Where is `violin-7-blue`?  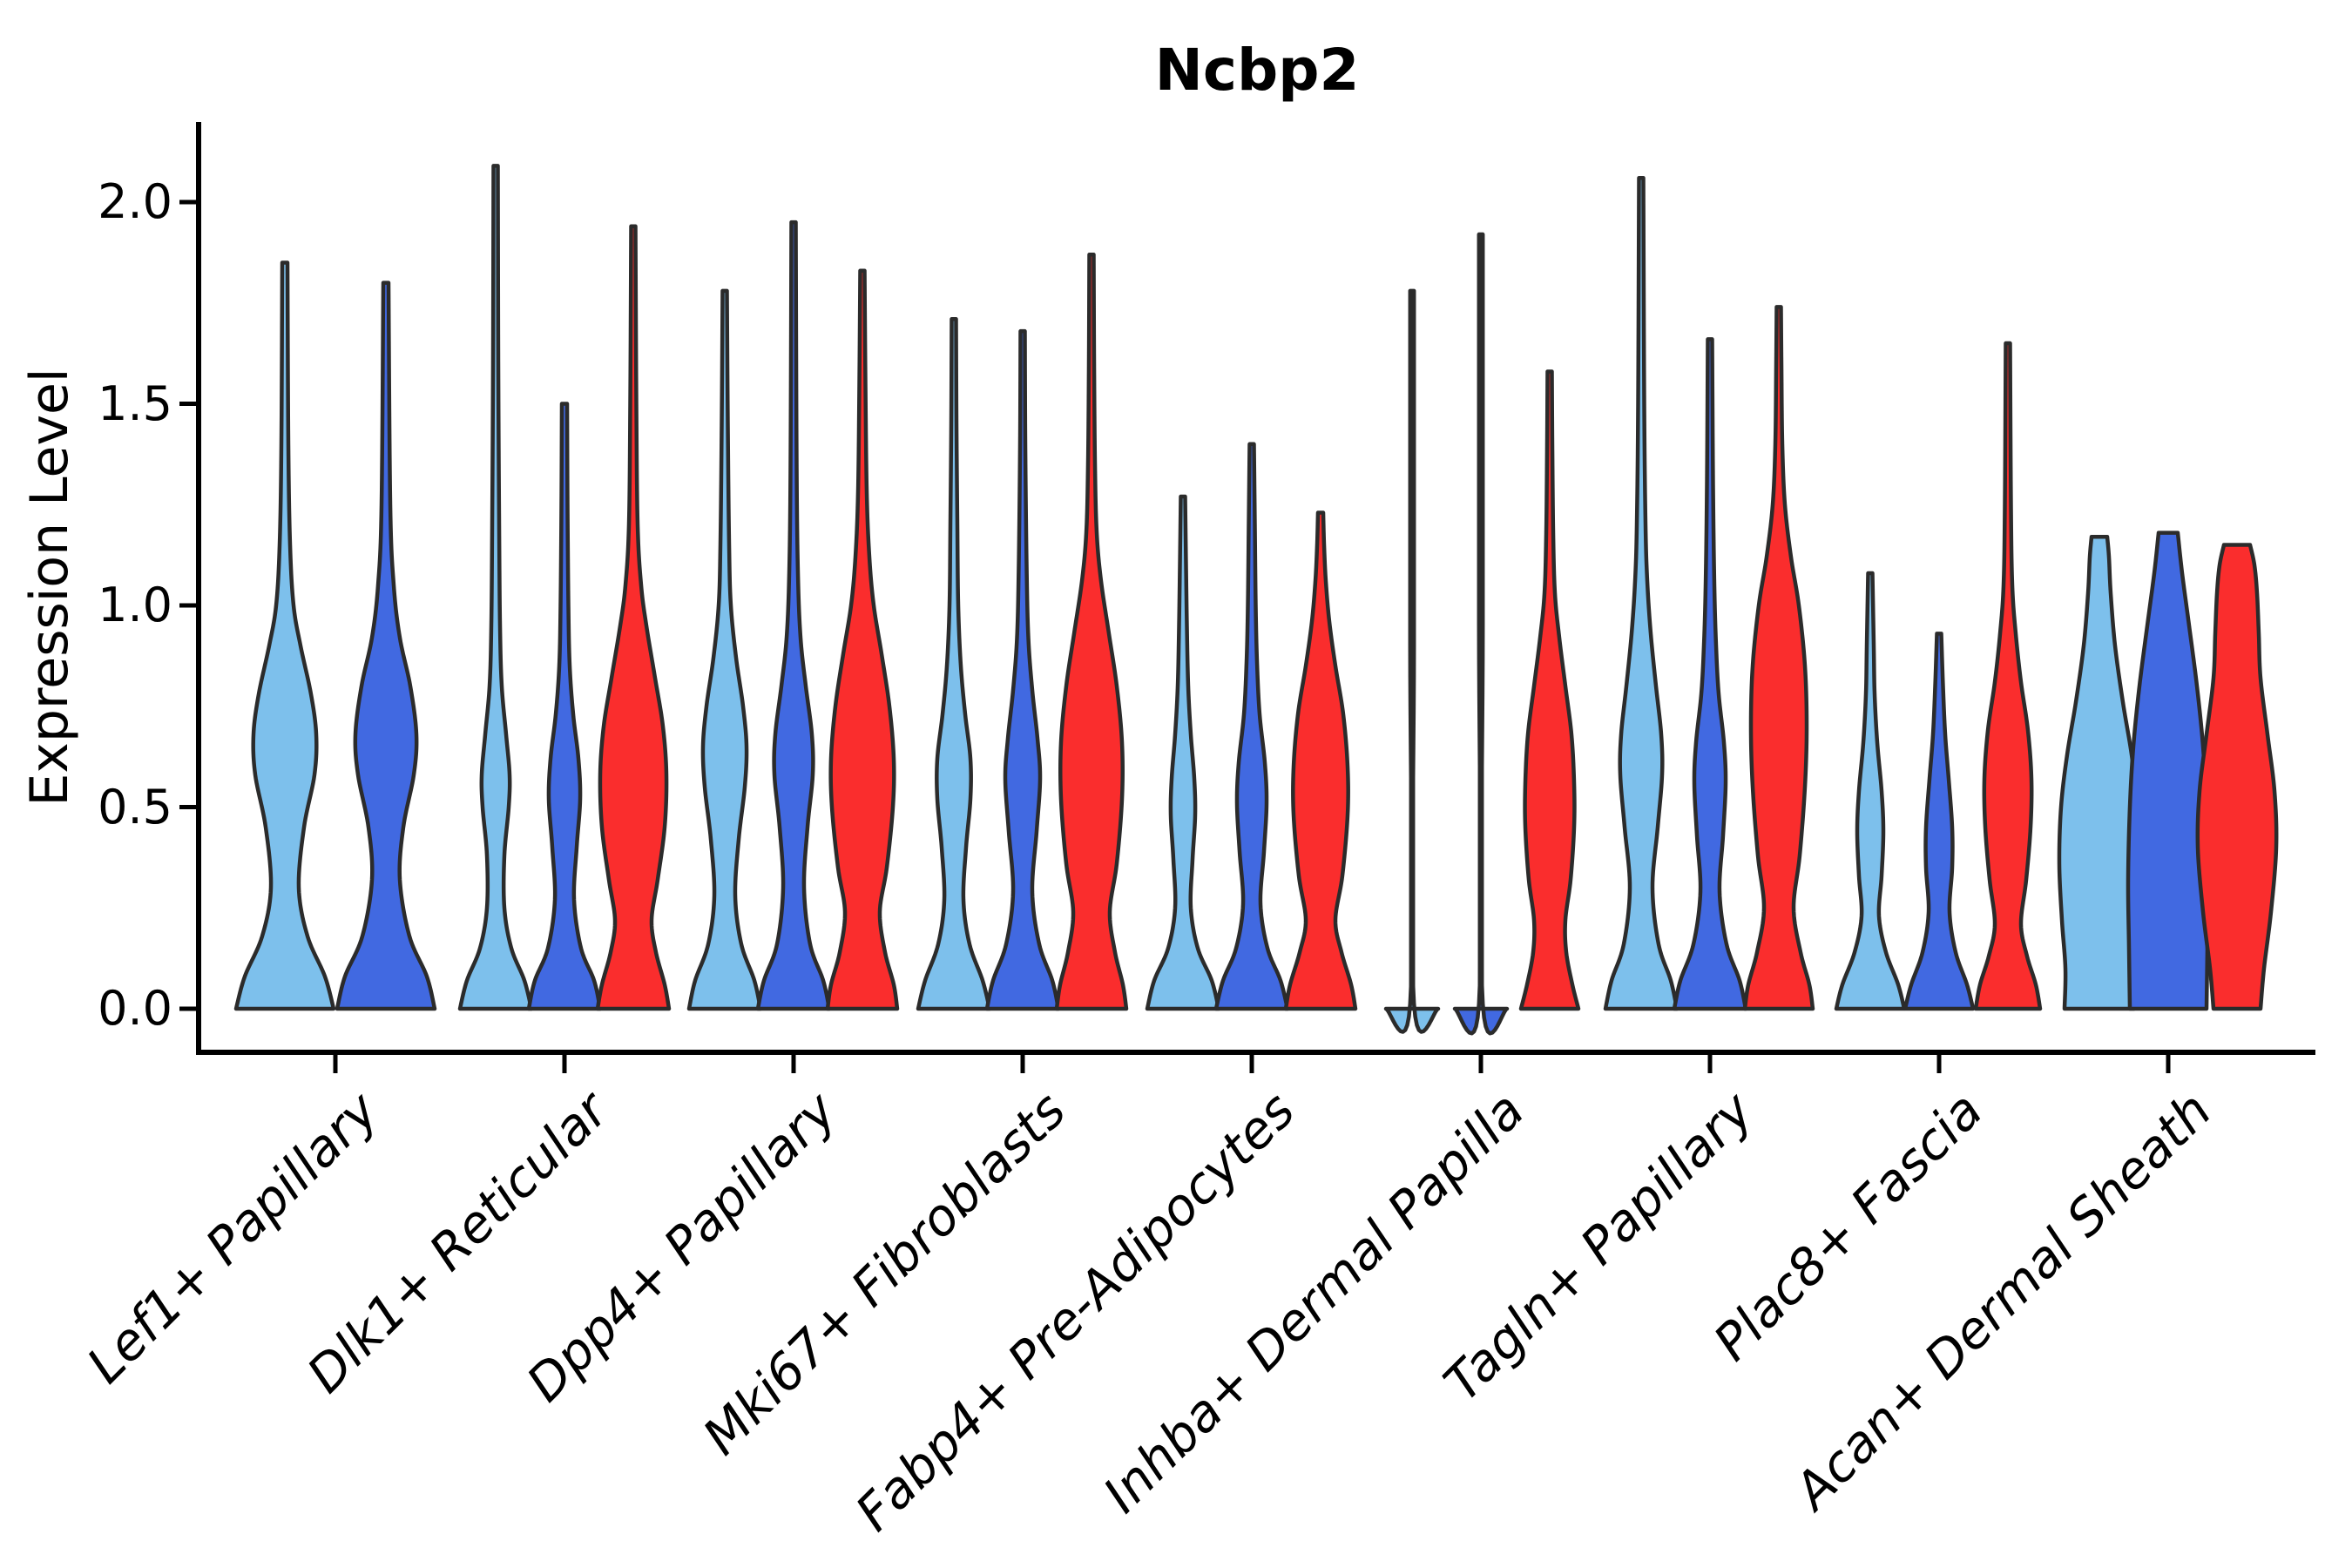
violin-7-blue is located at coordinates (1710, 674).